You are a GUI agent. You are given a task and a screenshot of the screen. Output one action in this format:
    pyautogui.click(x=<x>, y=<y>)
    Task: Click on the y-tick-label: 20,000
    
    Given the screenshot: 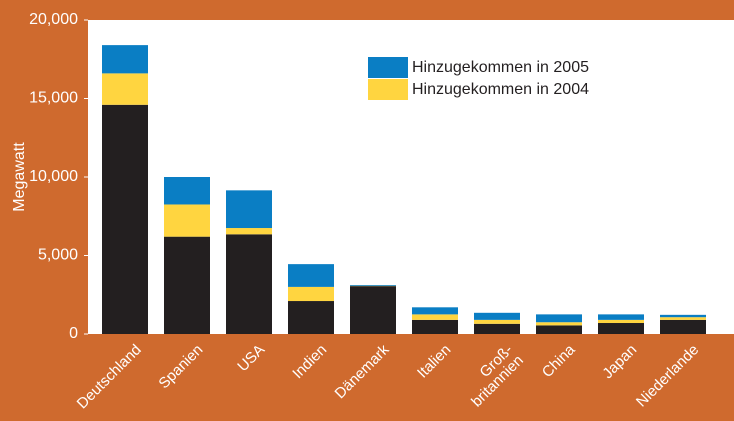 What is the action you would take?
    pyautogui.click(x=53, y=19)
    